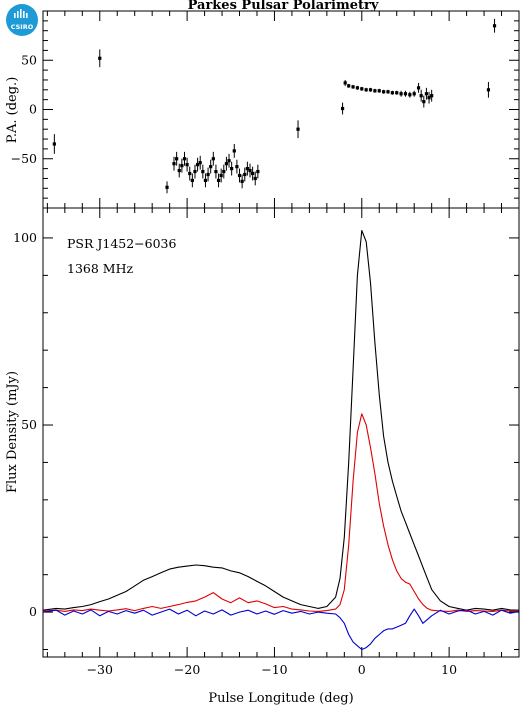 The height and width of the screenshot is (710, 522). I want to click on chart-title: Parkes Pulsar Polarimetry, so click(283, 6).